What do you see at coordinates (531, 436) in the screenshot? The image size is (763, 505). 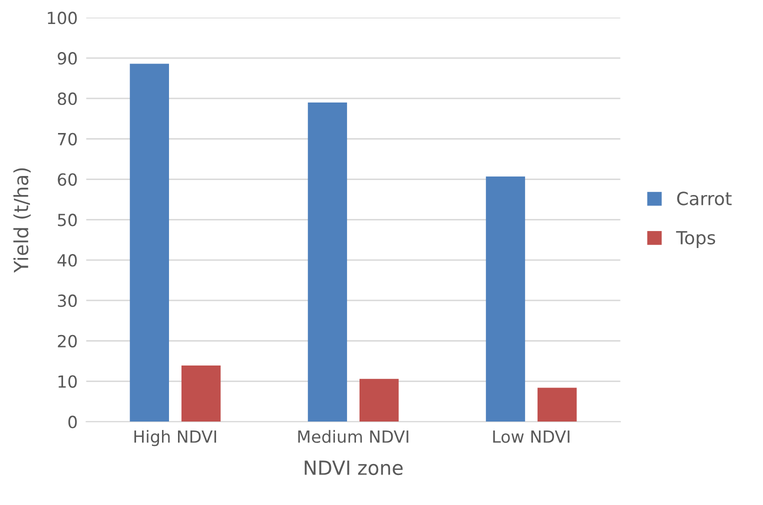 I see `x-tick-label: Low NDVI` at bounding box center [531, 436].